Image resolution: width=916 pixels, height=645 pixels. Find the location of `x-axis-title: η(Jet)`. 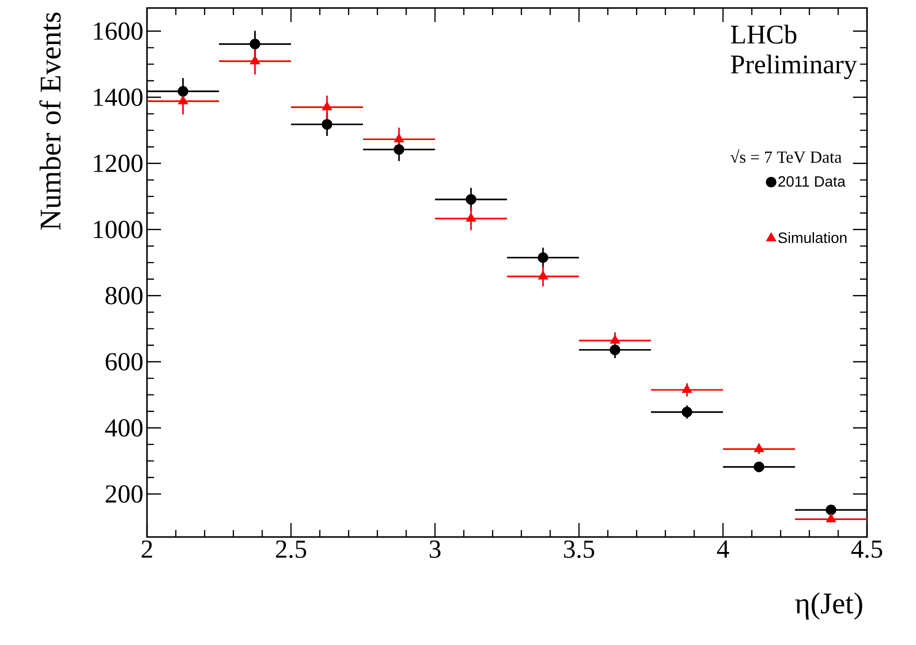

x-axis-title: η(Jet) is located at coordinates (828, 606).